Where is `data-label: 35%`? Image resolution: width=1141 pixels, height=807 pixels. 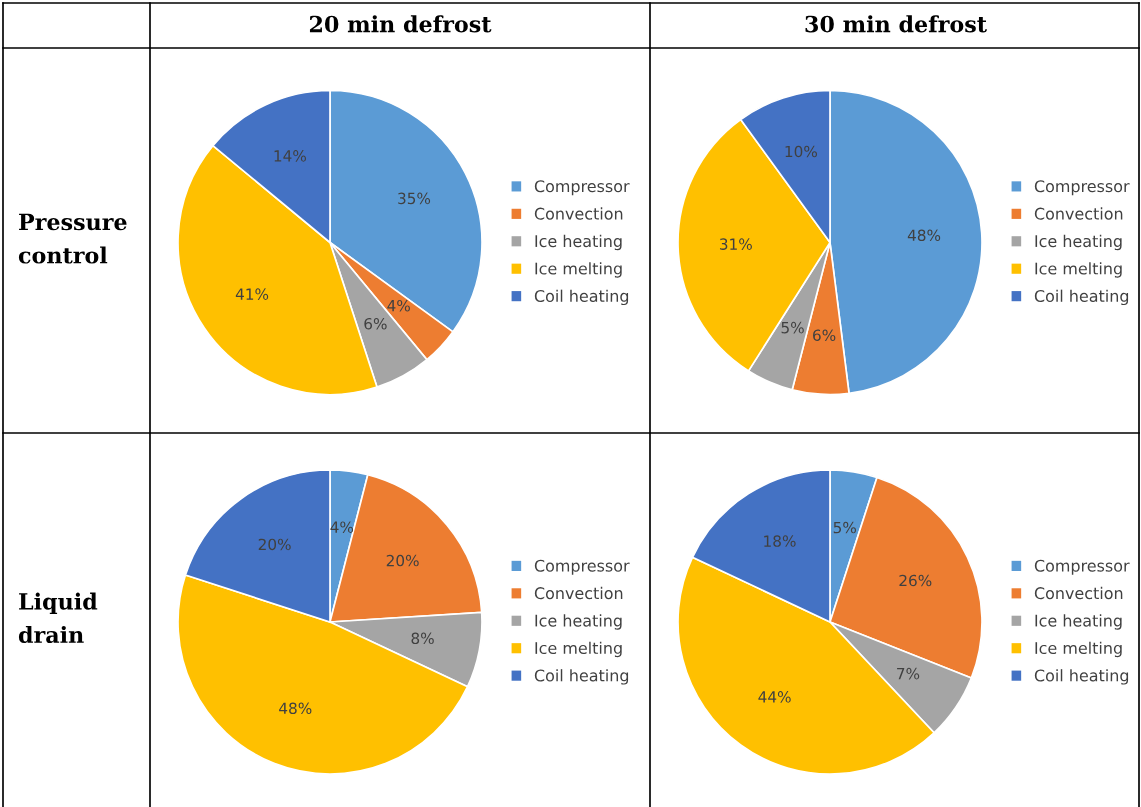
data-label: 35% is located at coordinates (414, 198).